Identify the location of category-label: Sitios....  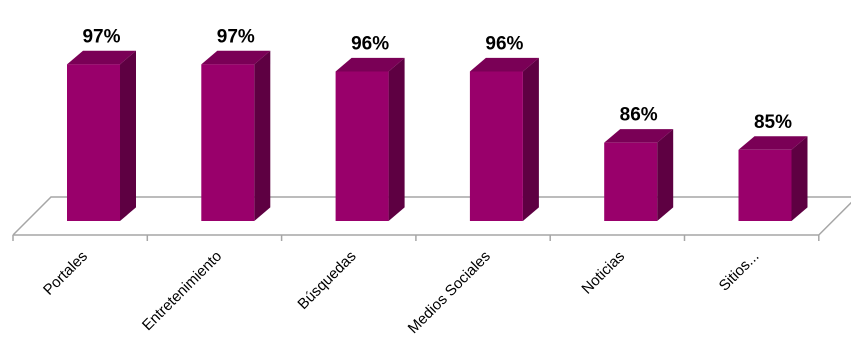
(739, 271).